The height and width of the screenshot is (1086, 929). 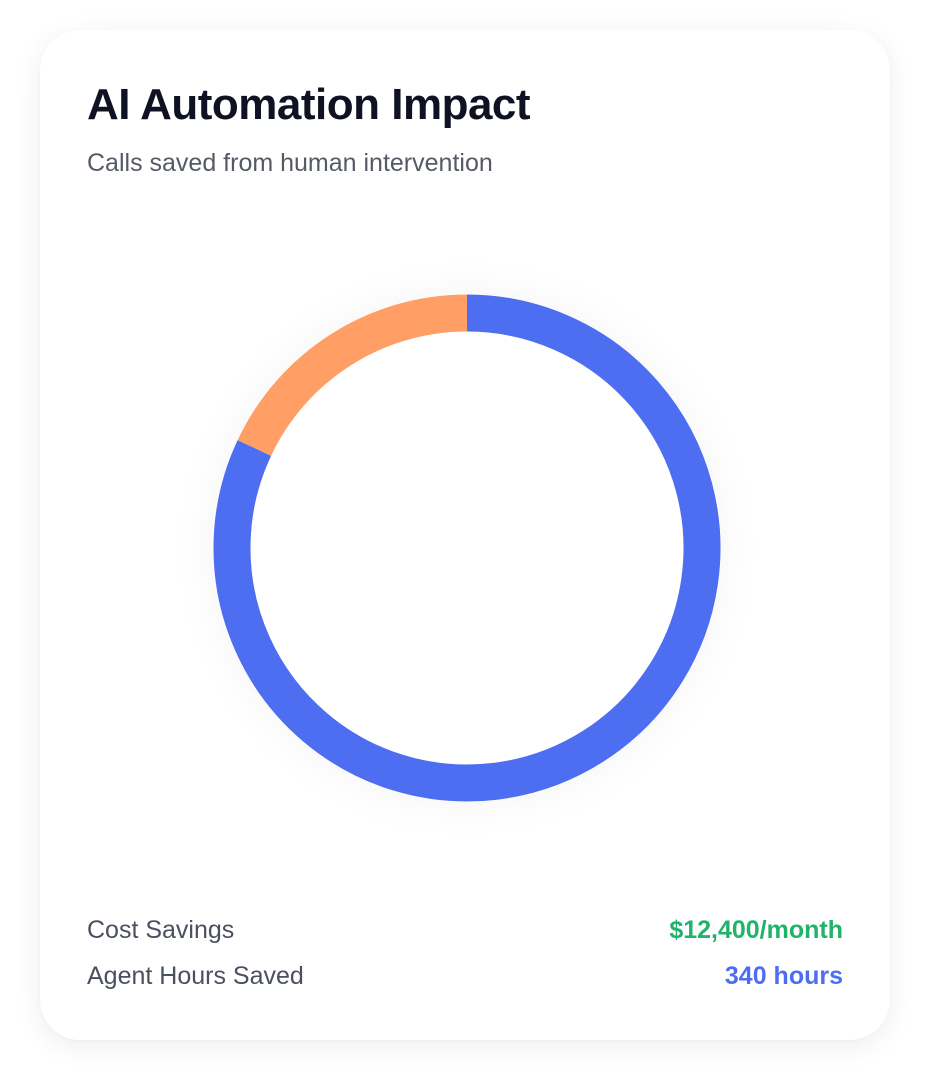 What do you see at coordinates (290, 163) in the screenshot?
I see `card-subtitle: Calls saved from human intervention` at bounding box center [290, 163].